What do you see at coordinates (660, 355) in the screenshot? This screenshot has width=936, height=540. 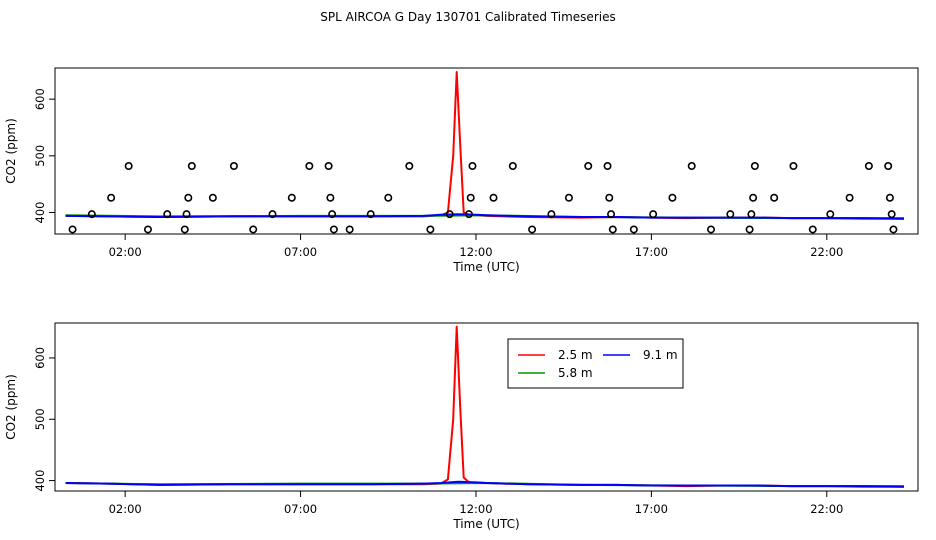 I see `legend-label: 9.1 m` at bounding box center [660, 355].